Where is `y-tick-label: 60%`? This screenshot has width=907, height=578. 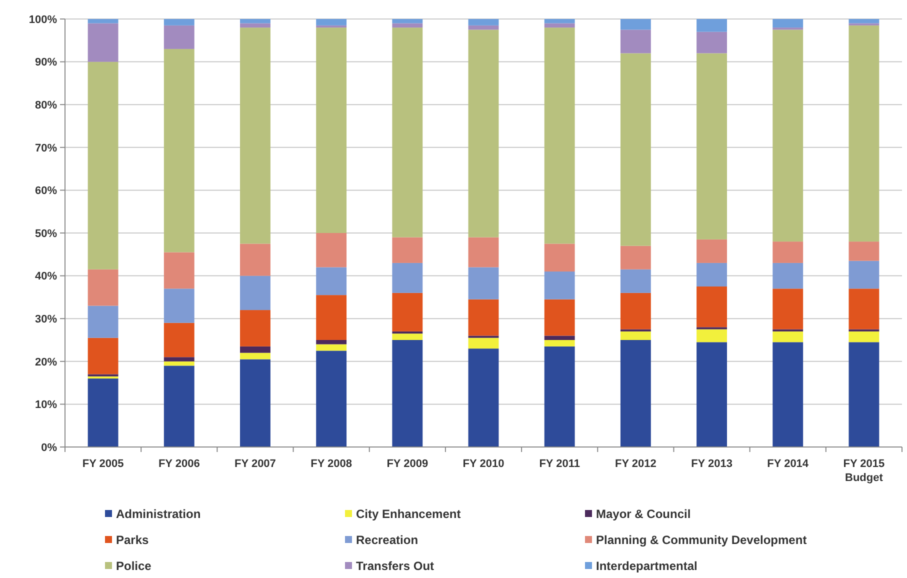 y-tick-label: 60% is located at coordinates (46, 191).